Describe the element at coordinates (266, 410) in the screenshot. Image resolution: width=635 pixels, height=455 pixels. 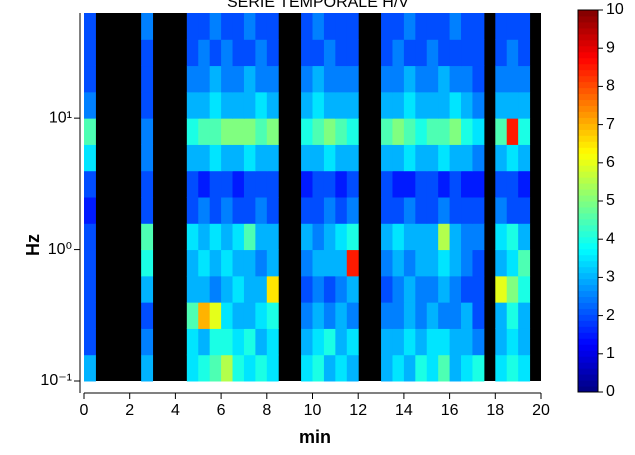
I see `x-tick-label: 8` at that location.